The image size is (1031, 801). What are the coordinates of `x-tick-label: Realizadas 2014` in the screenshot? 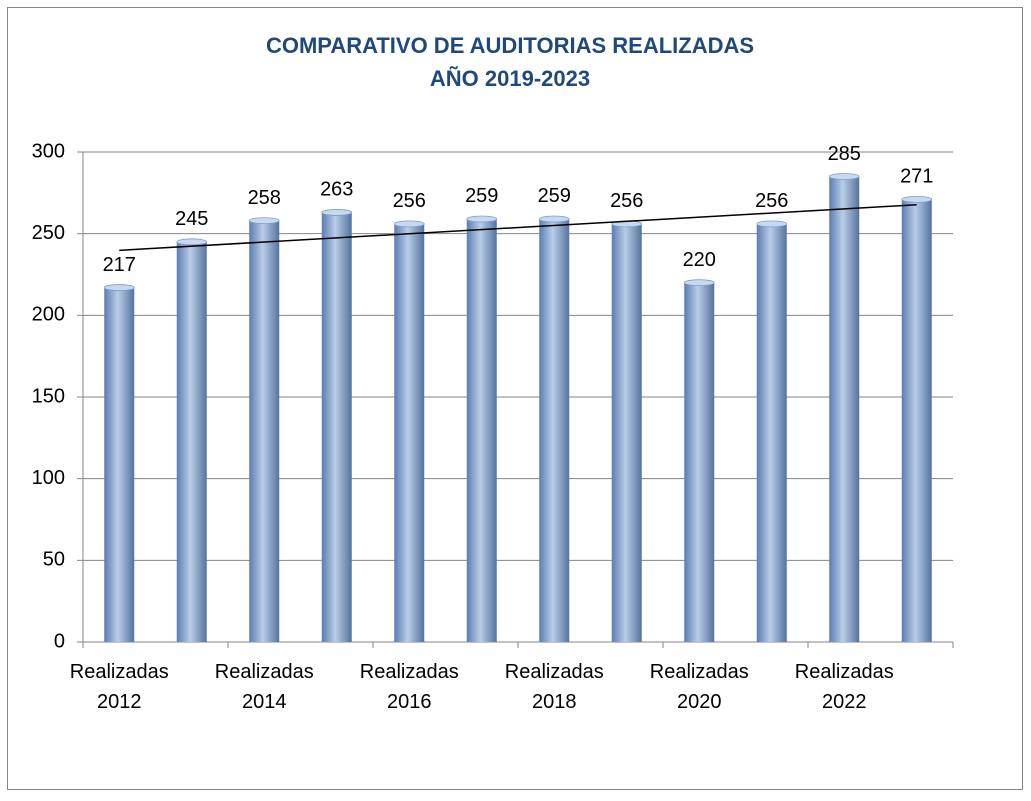 It's located at (264, 687).